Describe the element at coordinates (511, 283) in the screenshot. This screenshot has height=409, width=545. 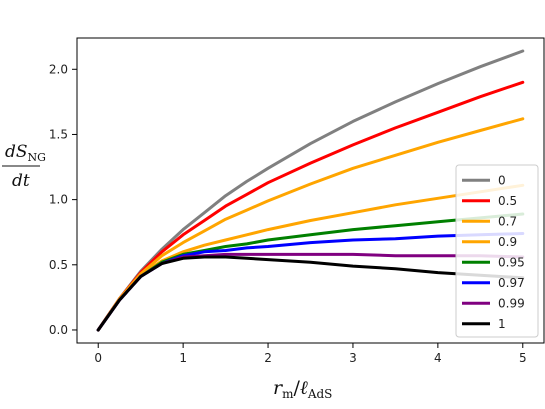
I see `legend-label: 0.97` at that location.